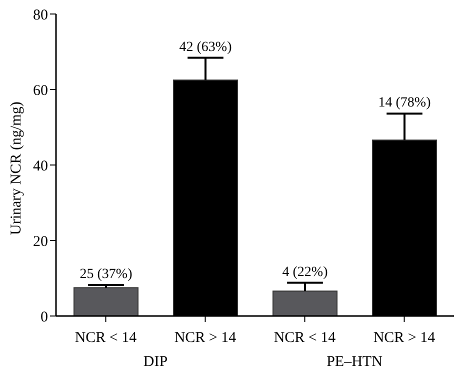 This screenshot has width=458, height=369. What do you see at coordinates (40, 15) in the screenshot?
I see `y-tick-label: 80` at bounding box center [40, 15].